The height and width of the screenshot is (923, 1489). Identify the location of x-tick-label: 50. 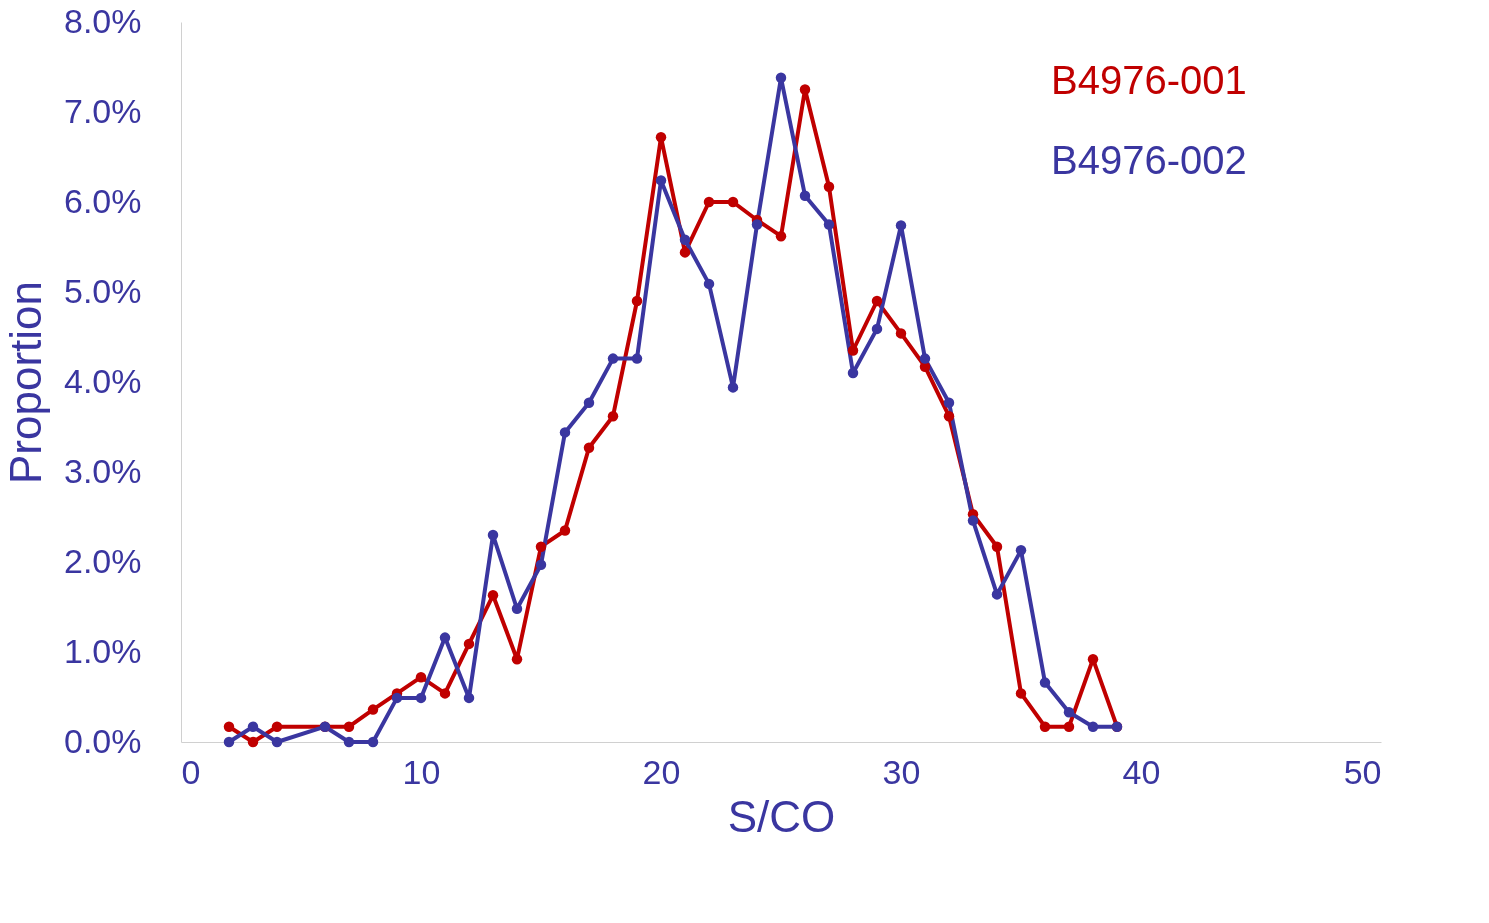
(1362, 771).